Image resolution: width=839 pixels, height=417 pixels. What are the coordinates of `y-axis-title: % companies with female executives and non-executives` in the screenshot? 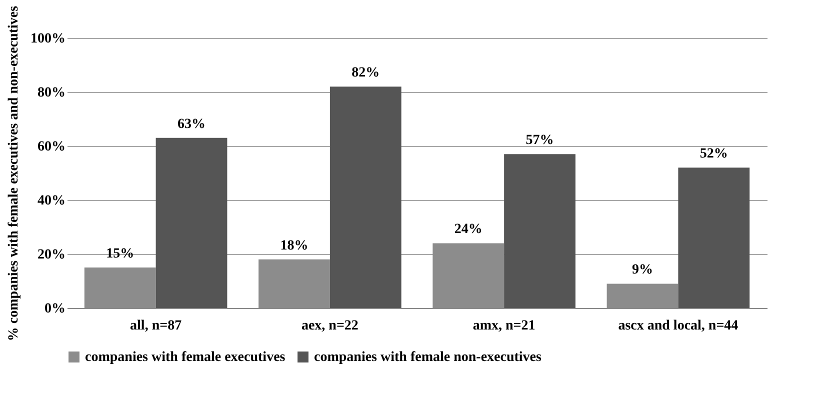 It's located at (14, 173).